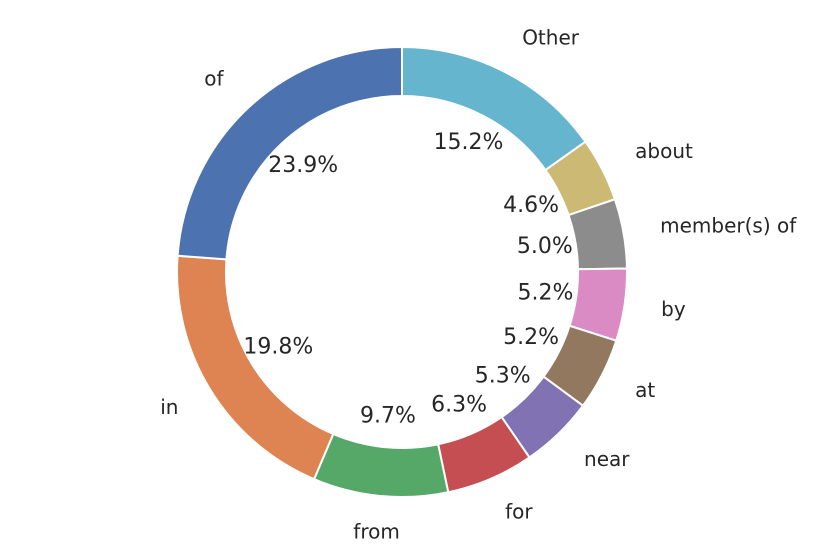 Image resolution: width=830 pixels, height=554 pixels. I want to click on slice-label-by: by, so click(673, 309).